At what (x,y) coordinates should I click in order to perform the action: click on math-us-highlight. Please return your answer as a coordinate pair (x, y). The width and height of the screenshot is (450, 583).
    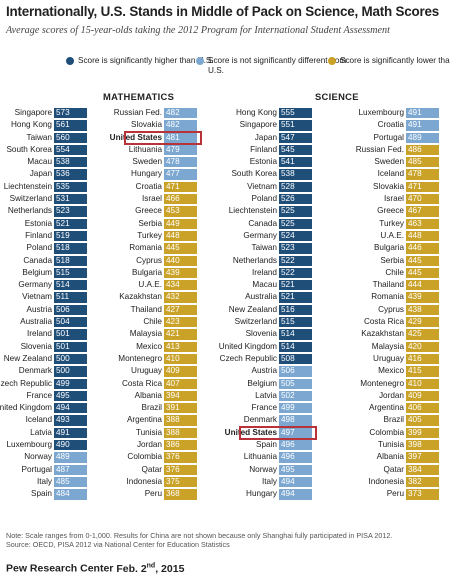
    Looking at the image, I should click on (163, 137).